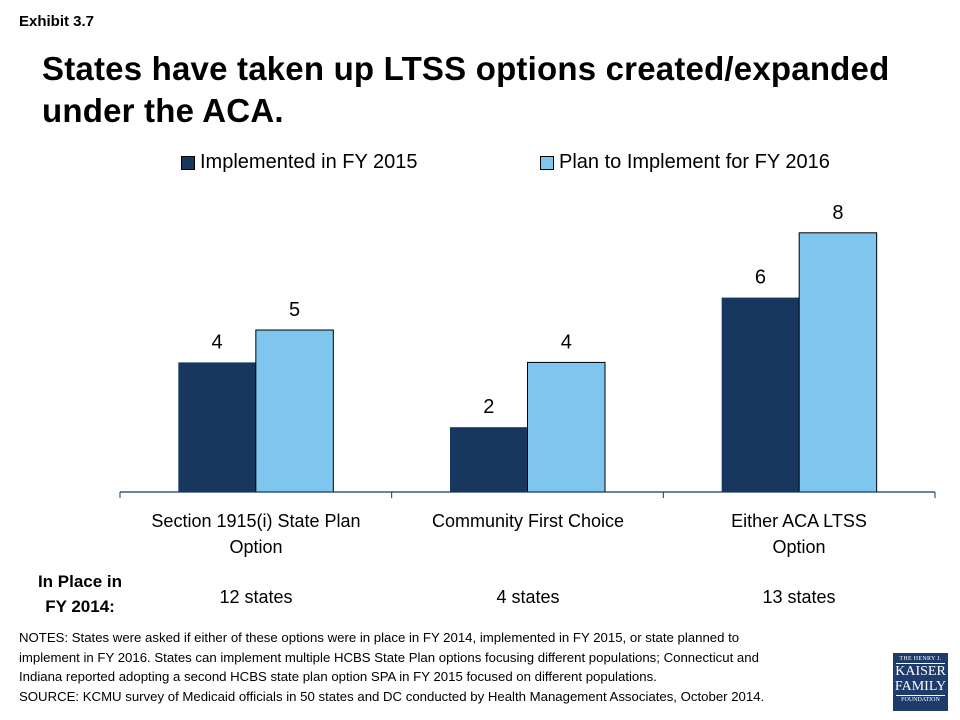 The image size is (960, 720). Describe the element at coordinates (294, 310) in the screenshot. I see `data-label: 5` at that location.